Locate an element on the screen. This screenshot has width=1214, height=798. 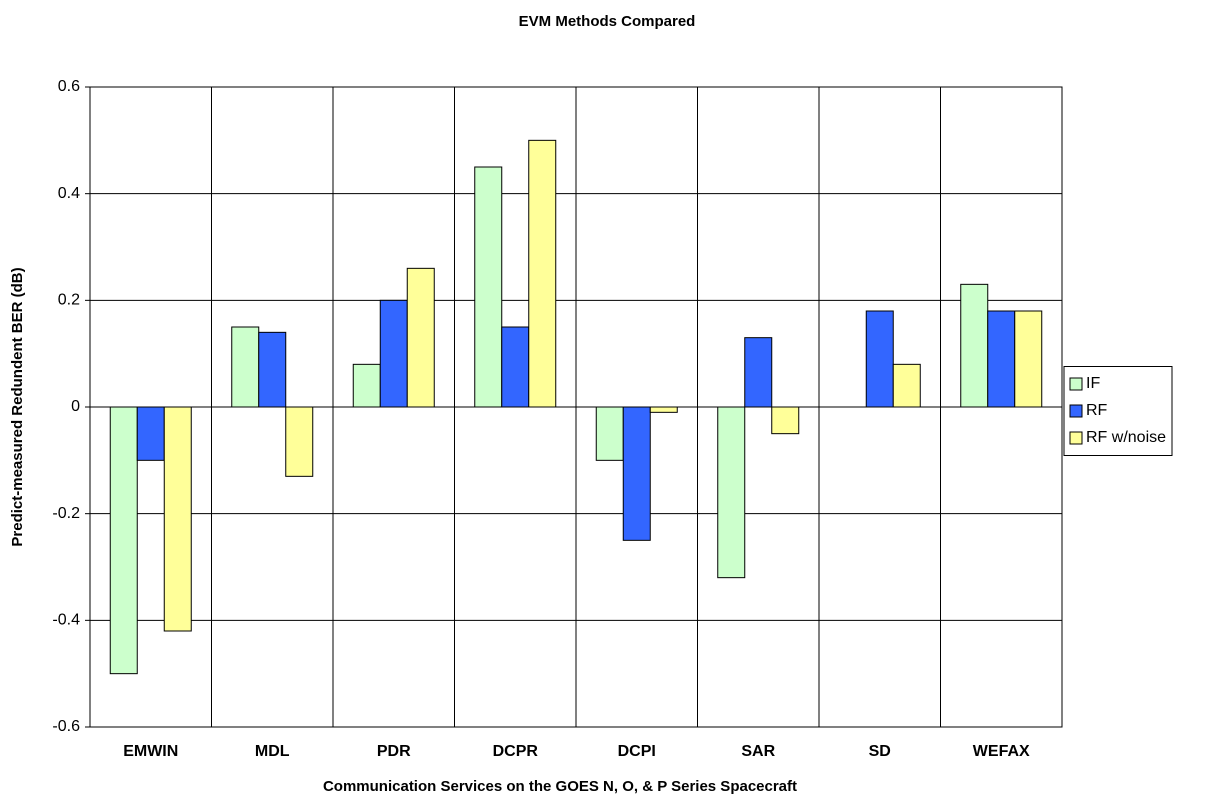
legend-label: RF w/noise is located at coordinates (1126, 437).